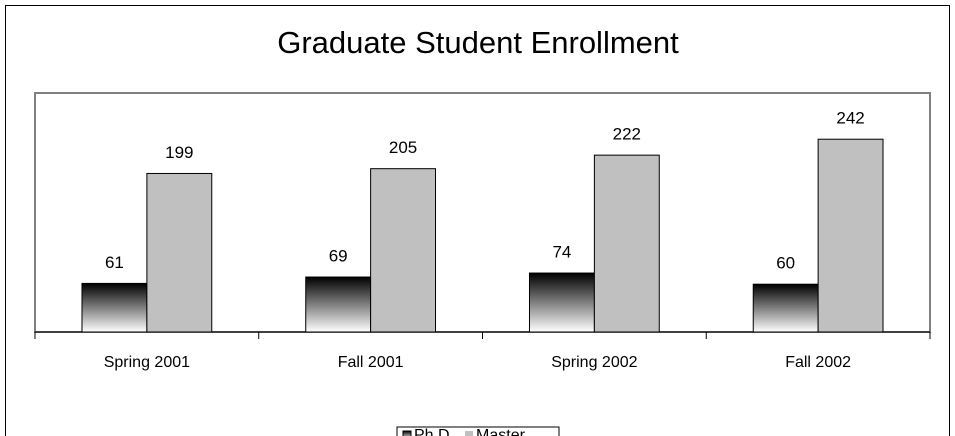 This screenshot has height=436, width=955. What do you see at coordinates (850, 118) in the screenshot?
I see `data-label: 242` at bounding box center [850, 118].